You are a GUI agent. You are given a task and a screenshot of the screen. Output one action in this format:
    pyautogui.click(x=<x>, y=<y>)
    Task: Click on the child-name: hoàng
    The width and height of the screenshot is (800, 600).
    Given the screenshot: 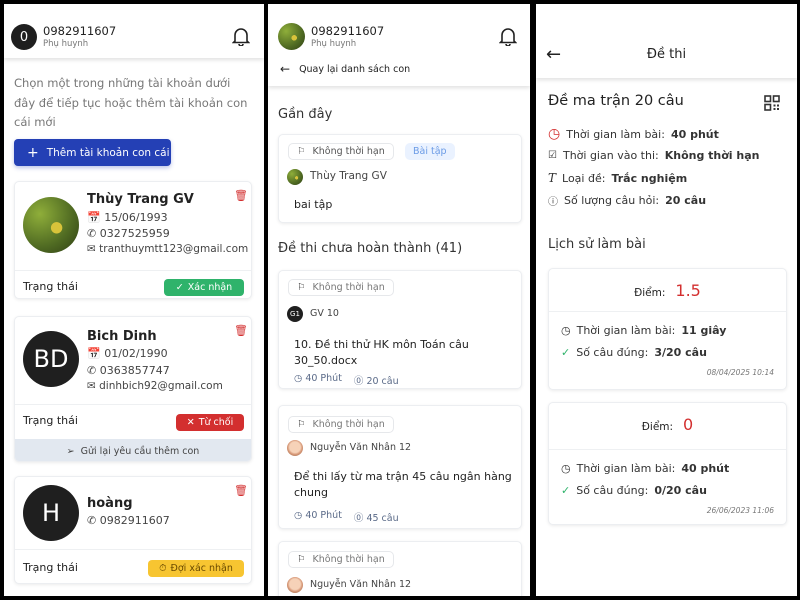 What is the action you would take?
    pyautogui.click(x=110, y=503)
    